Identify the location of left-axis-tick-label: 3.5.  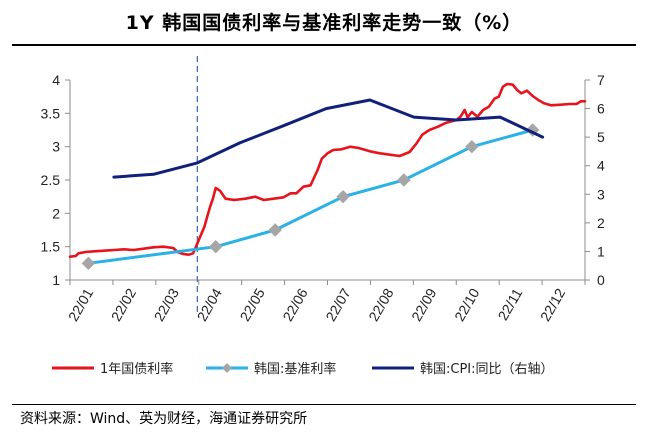
(51, 113).